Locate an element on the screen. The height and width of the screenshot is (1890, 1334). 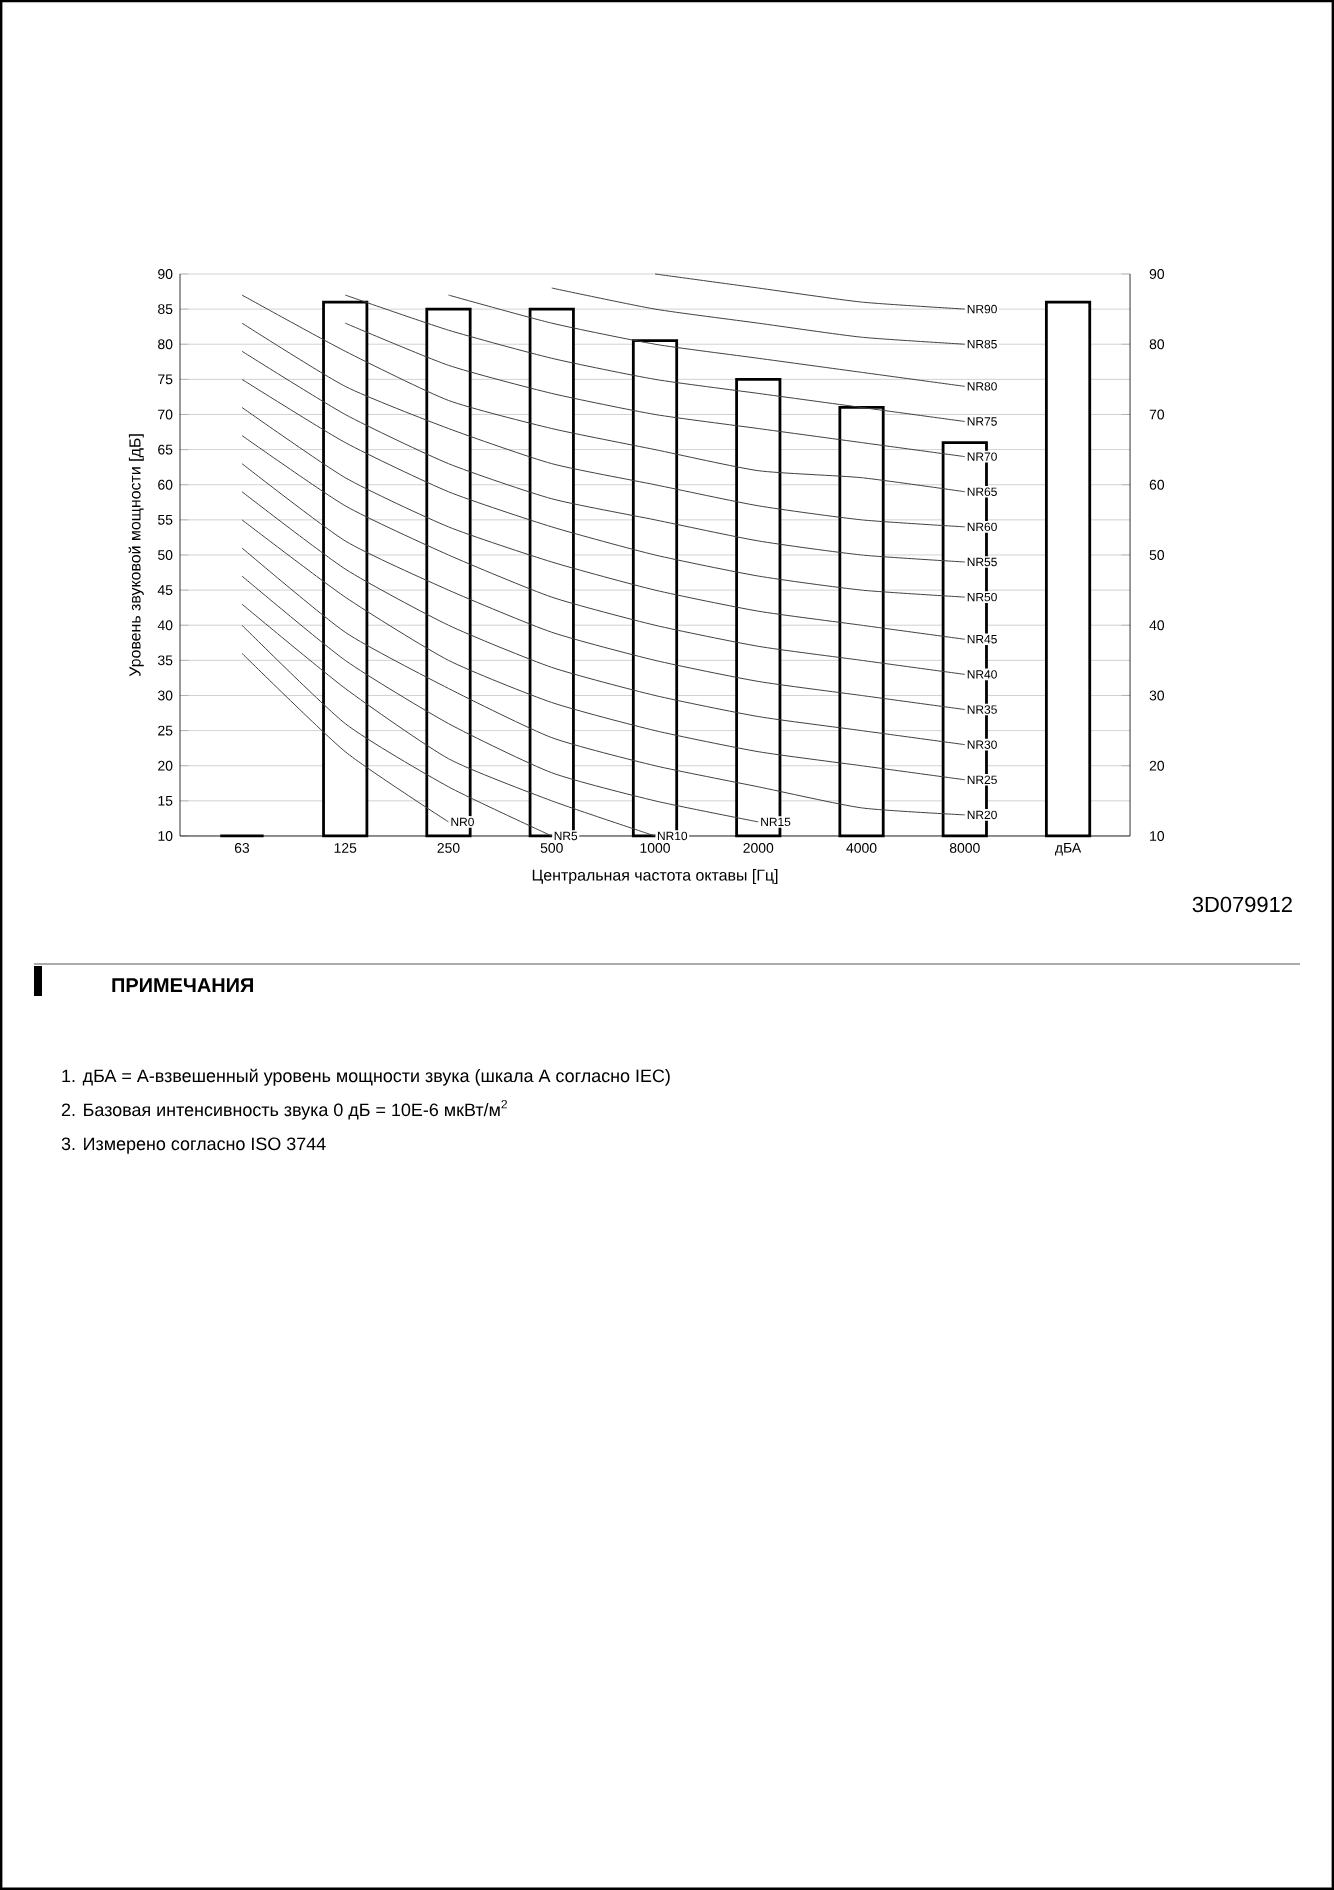
text: 2. Базовая интенсивность звука 0 дБ = 10E-6 мкВт/м$^{2}$ is located at coordinates (284, 1110).